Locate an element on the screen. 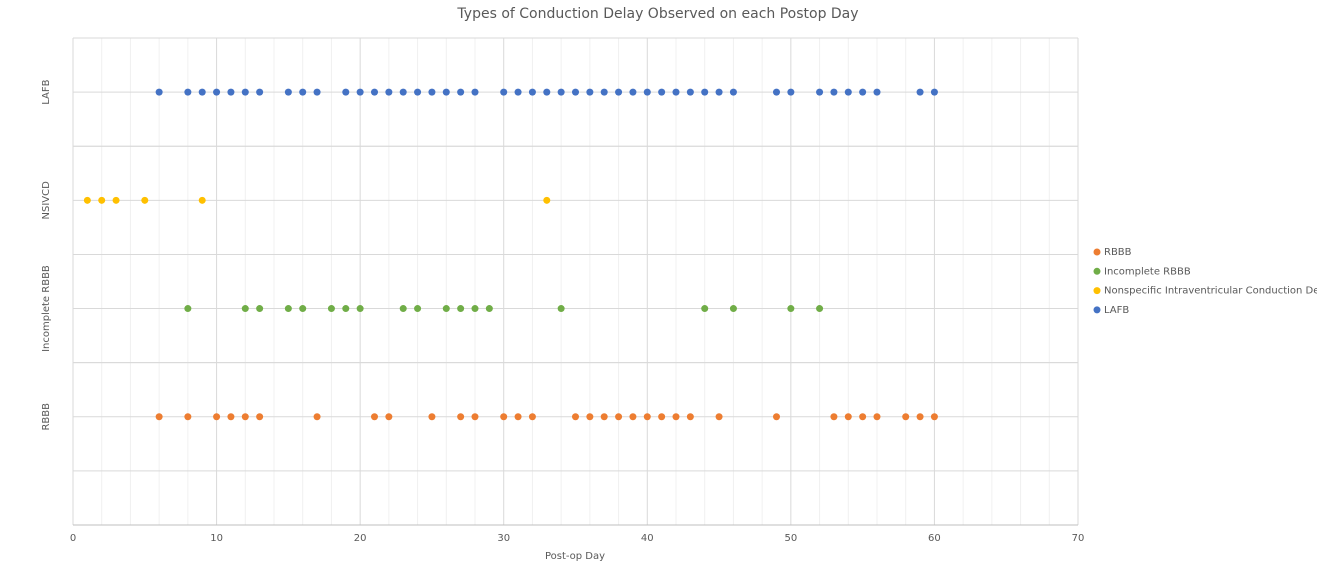 This screenshot has width=1317, height=561. y-tick-label: LAFB is located at coordinates (46, 91).